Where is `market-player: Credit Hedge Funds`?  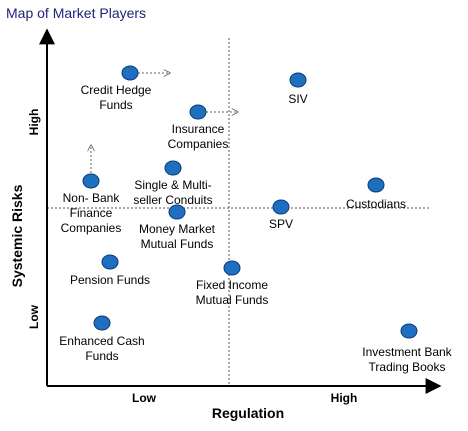
market-player: Credit Hedge Funds is located at coordinates (125, 88).